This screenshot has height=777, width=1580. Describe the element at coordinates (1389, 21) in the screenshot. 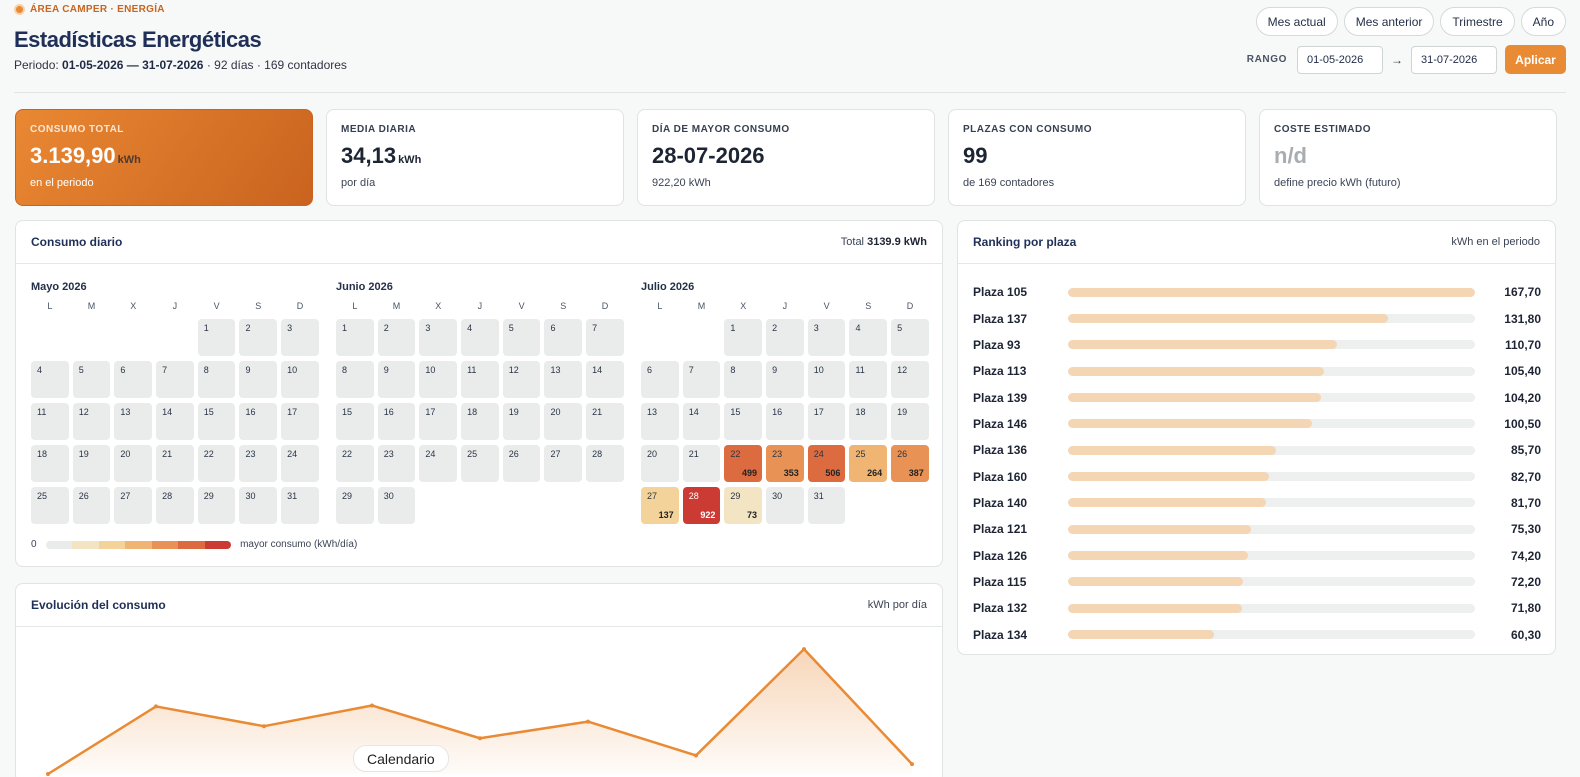

I see `quick-previous-month-button: Mes anterior` at that location.